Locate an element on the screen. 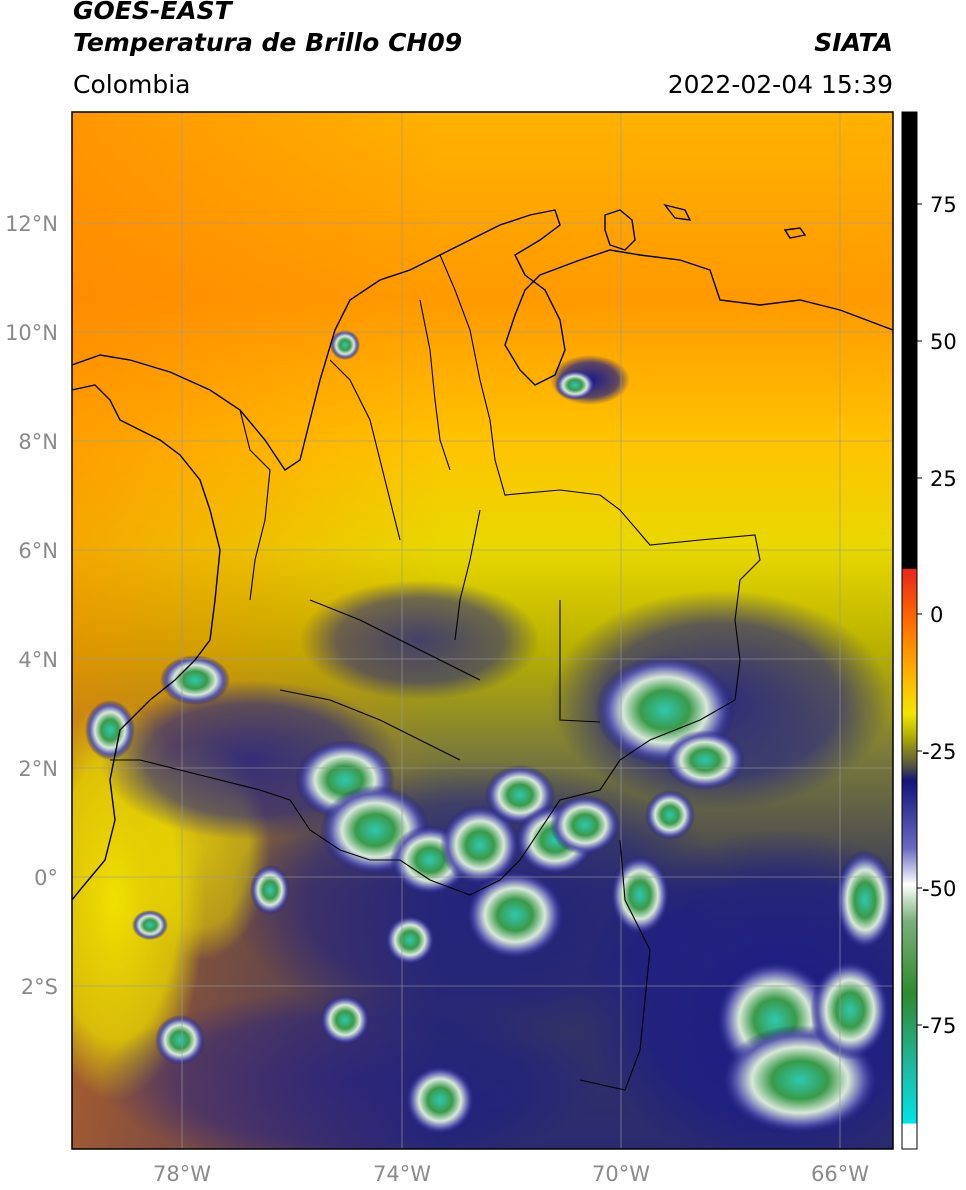 This screenshot has width=966, height=1190. lat-label: 10°N is located at coordinates (31, 333).